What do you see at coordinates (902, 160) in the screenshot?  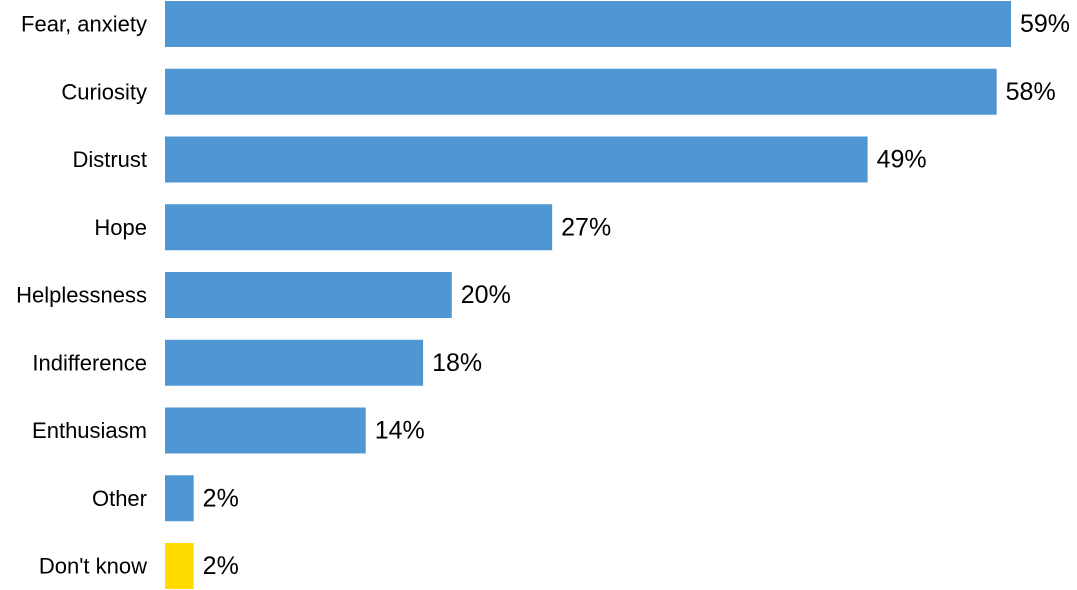 I see `value-label: 49%` at bounding box center [902, 160].